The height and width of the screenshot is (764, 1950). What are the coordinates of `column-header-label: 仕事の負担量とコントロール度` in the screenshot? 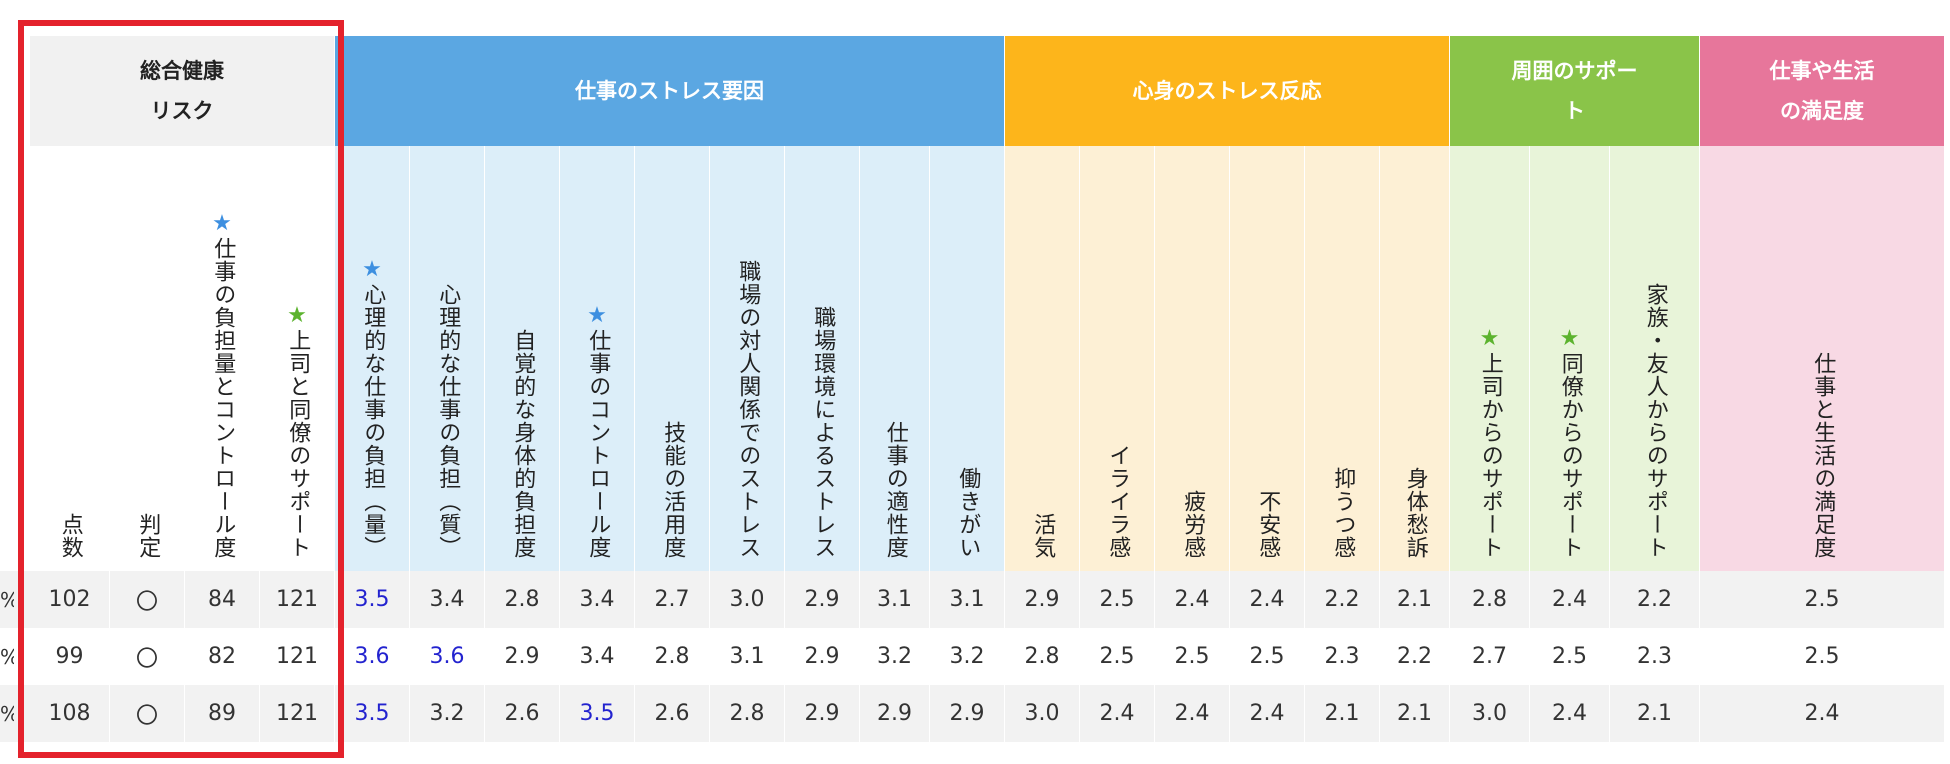 It's located at (223, 398).